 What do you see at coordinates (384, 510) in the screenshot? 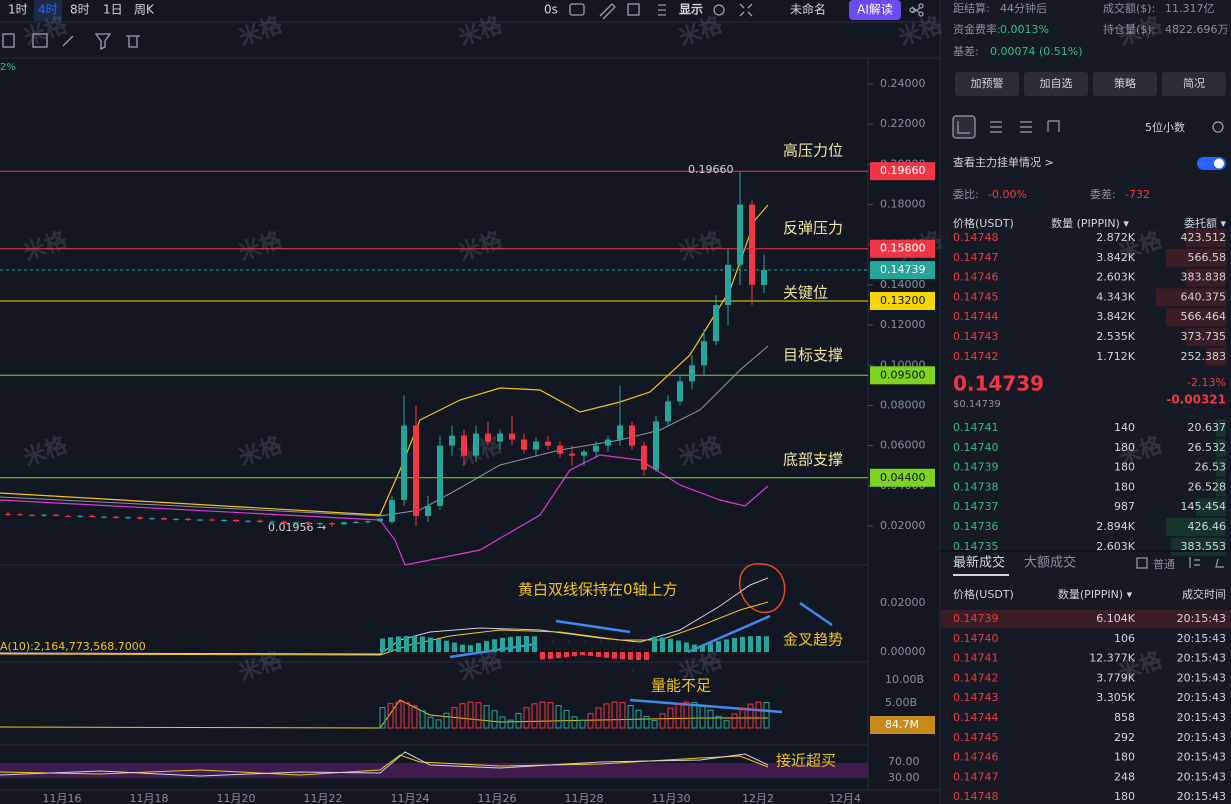
I see `lower-band` at bounding box center [384, 510].